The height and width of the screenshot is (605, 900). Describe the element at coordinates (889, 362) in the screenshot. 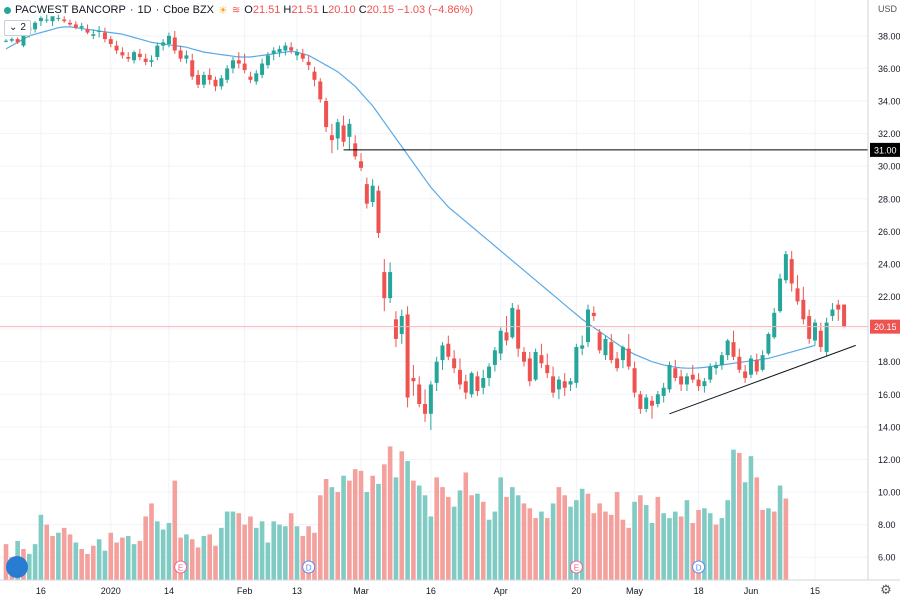

I see `y-tick-label: 18.00` at that location.